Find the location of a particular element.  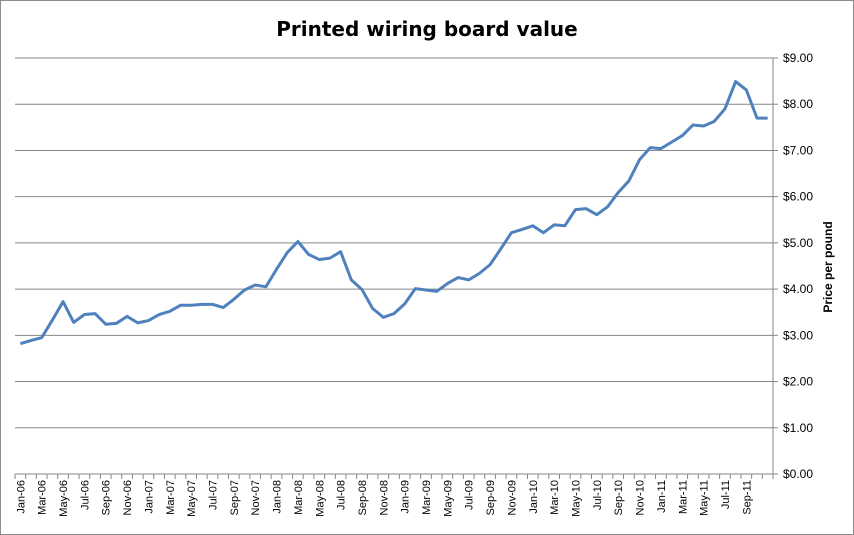

y-tick-label: $4.00 is located at coordinates (798, 289).